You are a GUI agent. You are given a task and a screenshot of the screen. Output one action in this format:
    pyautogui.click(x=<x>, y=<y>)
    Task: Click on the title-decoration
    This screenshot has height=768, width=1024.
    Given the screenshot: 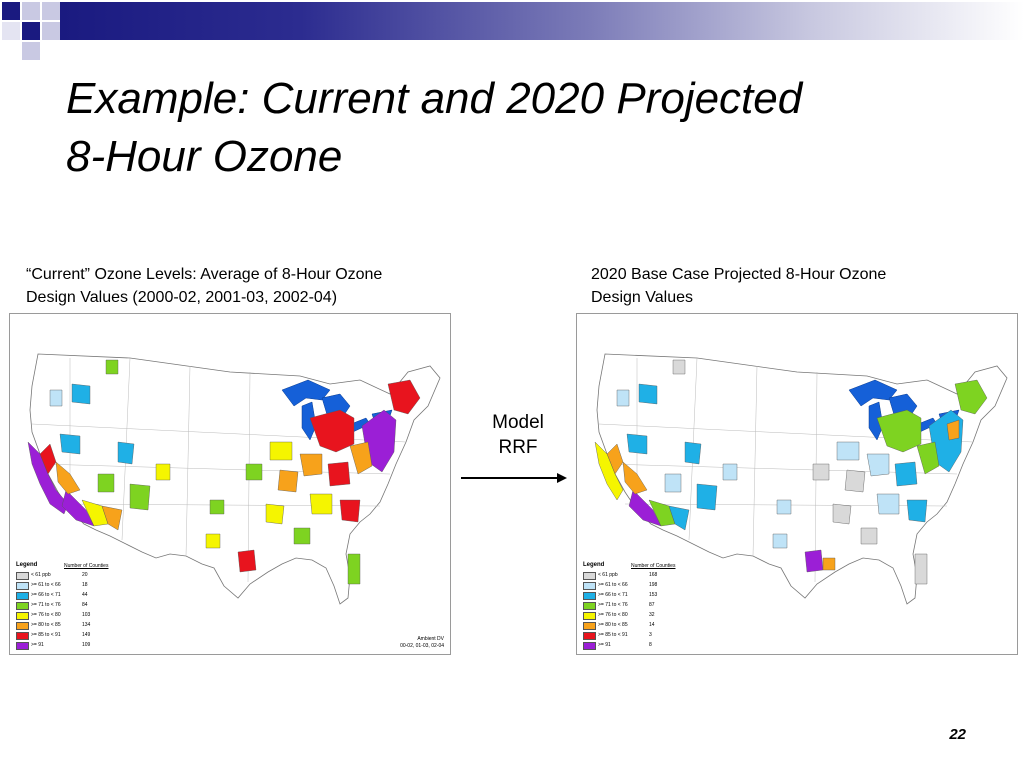 What is the action you would take?
    pyautogui.click(x=512, y=30)
    